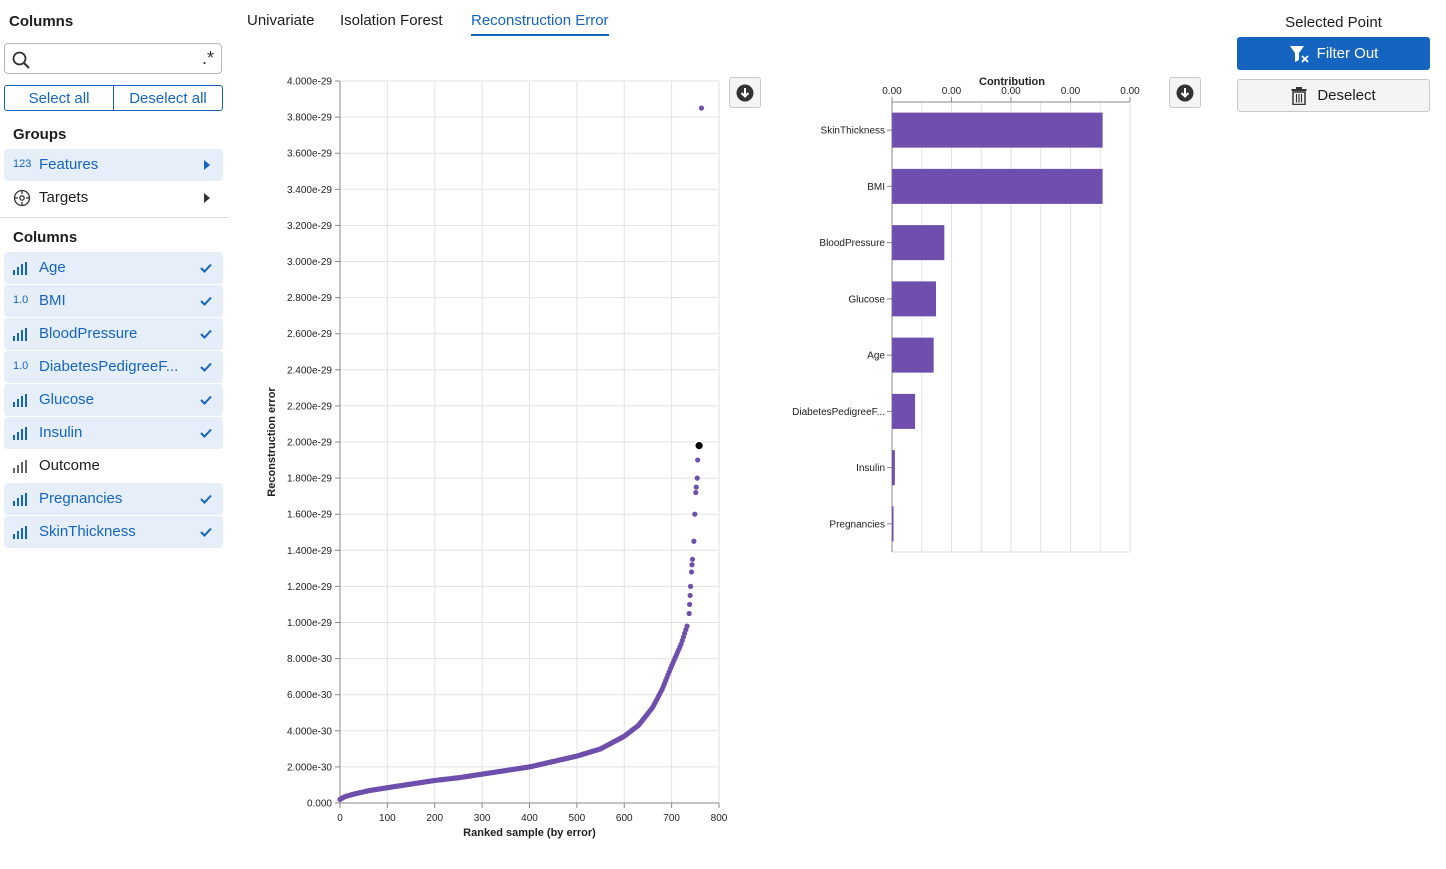  I want to click on y-tick-label: 2.200e-29, so click(309, 406).